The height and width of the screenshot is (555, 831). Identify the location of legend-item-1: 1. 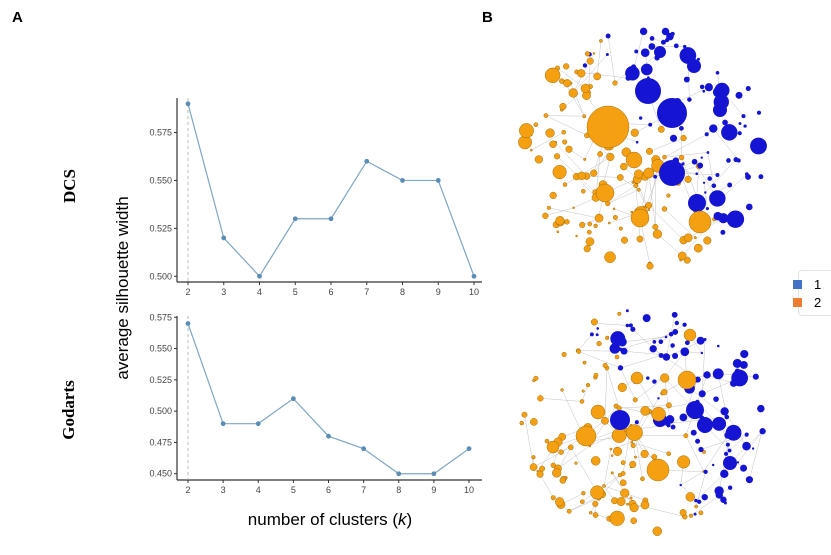
(807, 284).